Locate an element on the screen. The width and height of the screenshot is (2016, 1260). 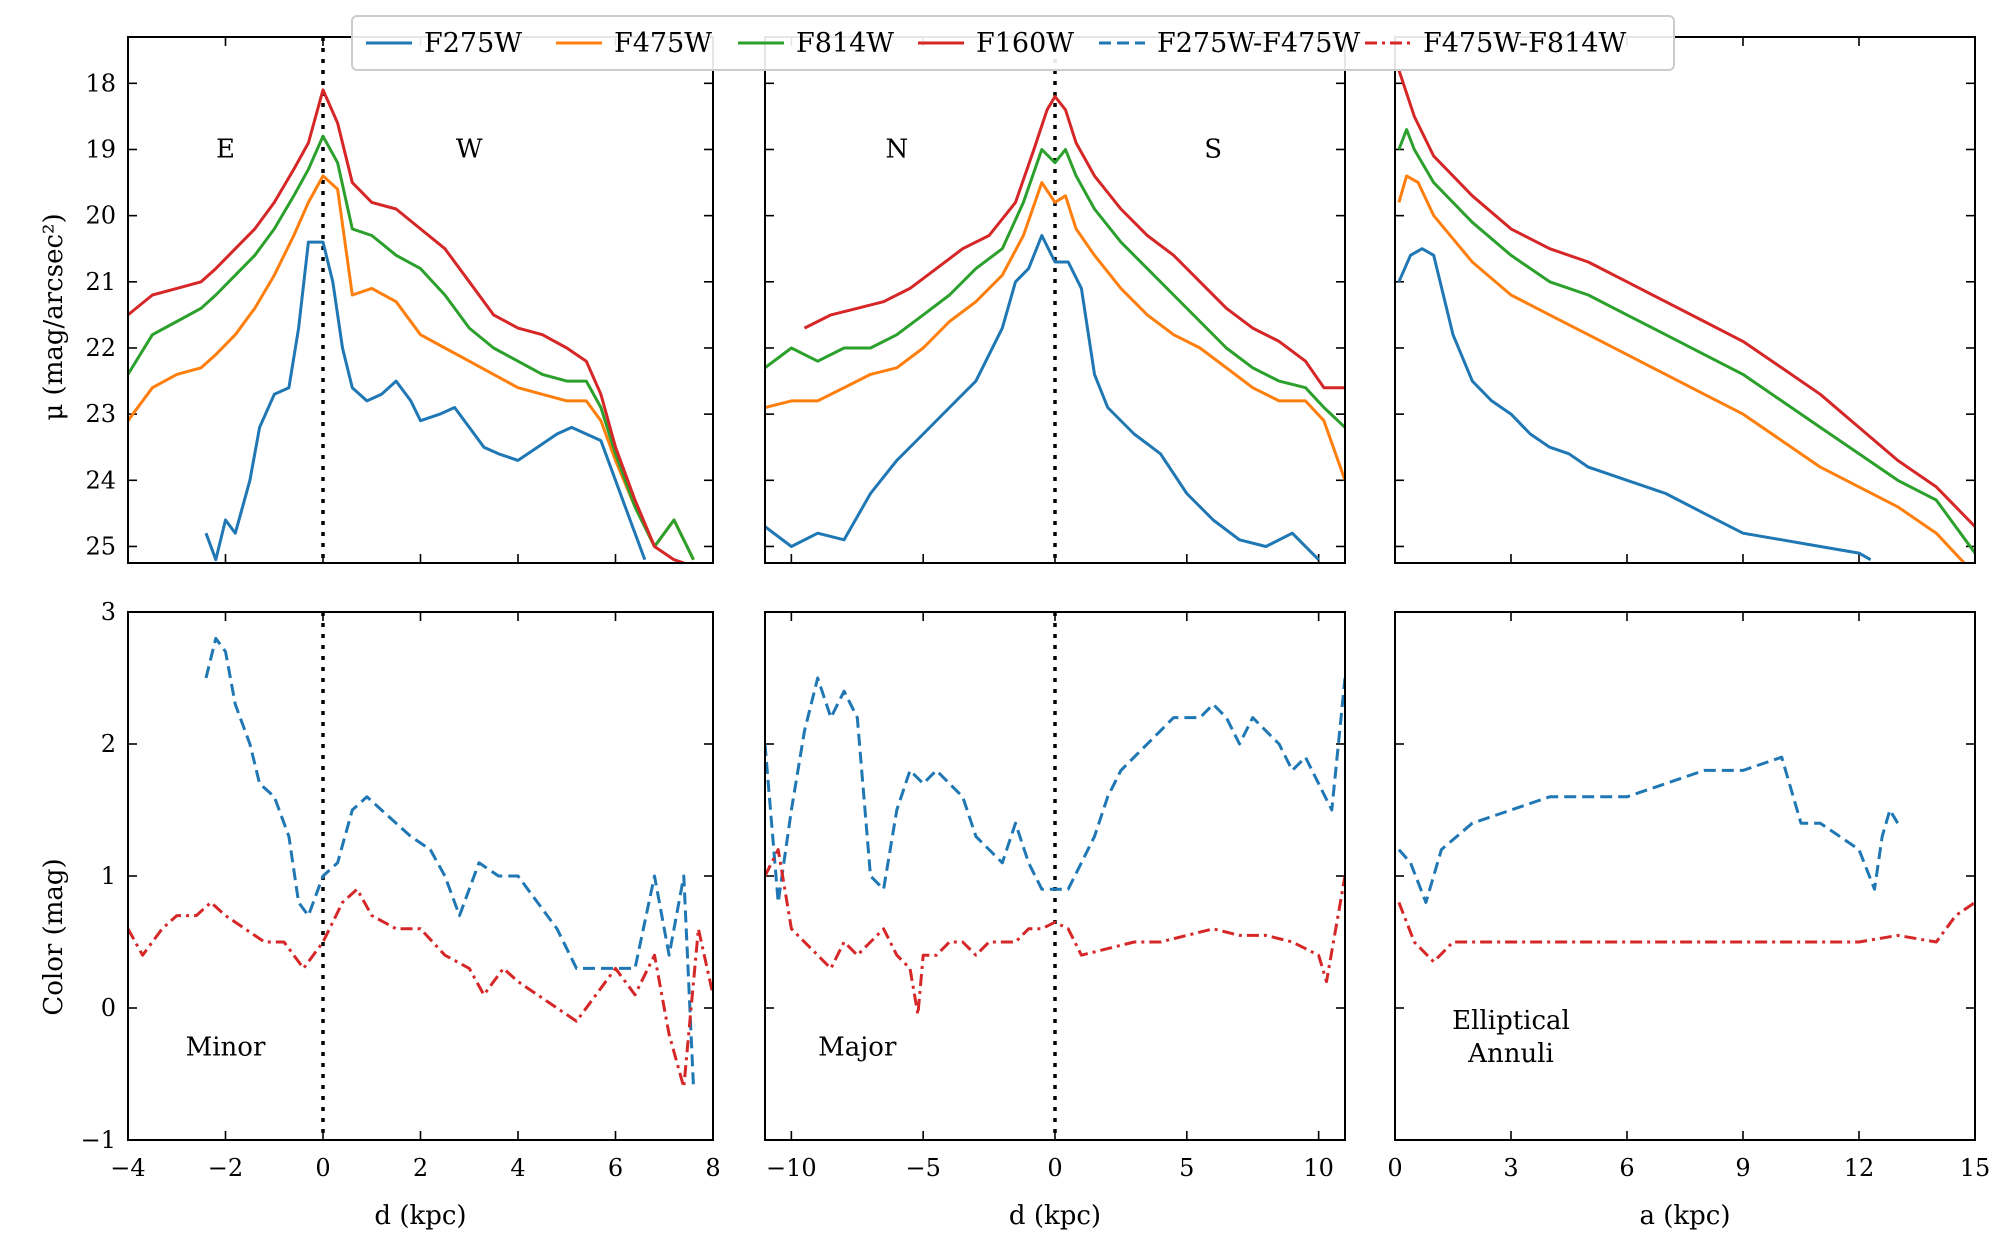
panel-top-1: 18 19 20 21 22 23 24 25 E W is located at coordinates (399, 300).